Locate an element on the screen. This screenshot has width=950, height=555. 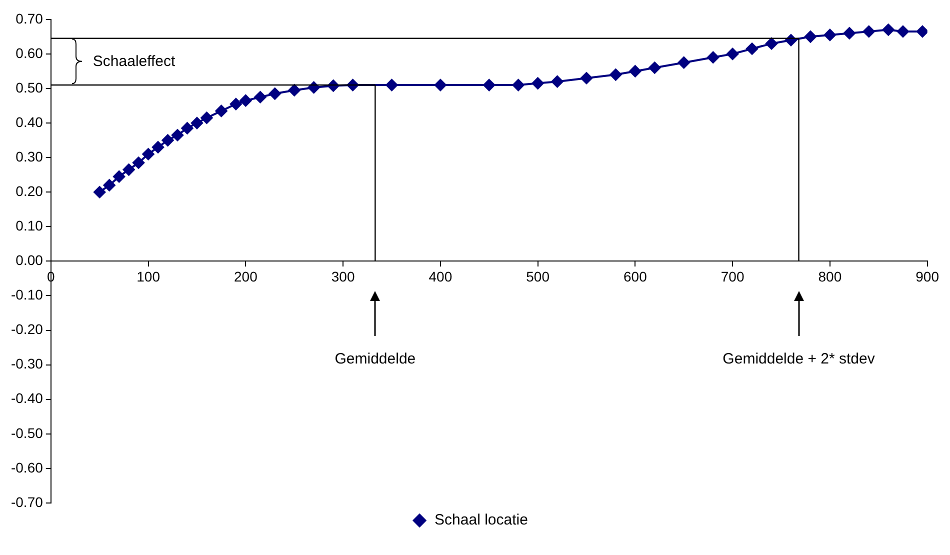
x-tick-label: 900 is located at coordinates (928, 276).